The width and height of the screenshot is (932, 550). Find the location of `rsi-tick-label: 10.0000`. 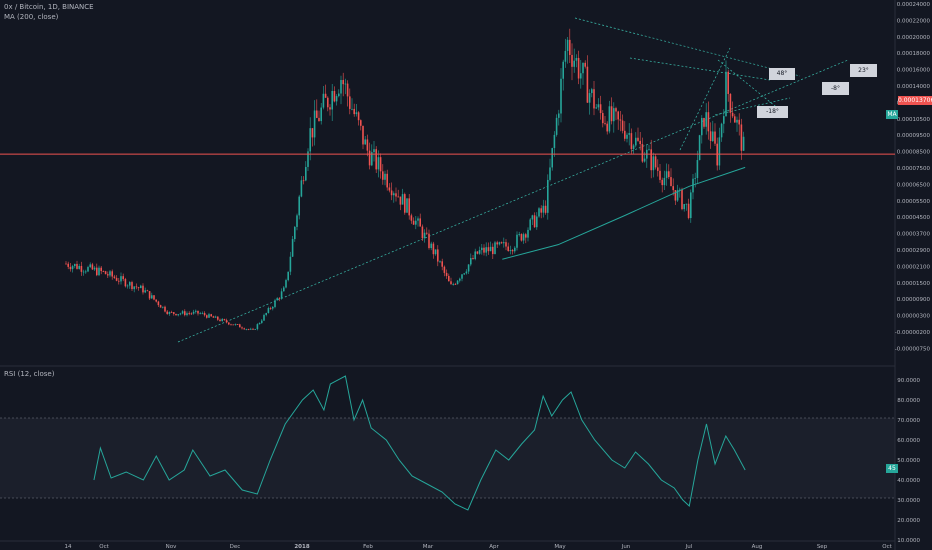

rsi-tick-label: 10.0000 is located at coordinates (908, 541).